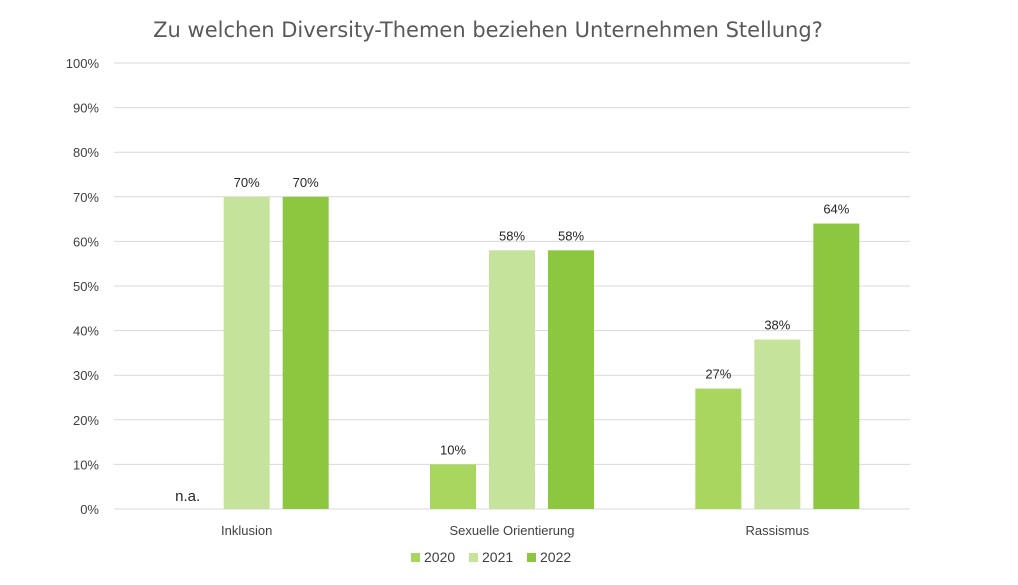 This screenshot has height=585, width=1018. What do you see at coordinates (83, 63) in the screenshot?
I see `y-tick-label: 100%` at bounding box center [83, 63].